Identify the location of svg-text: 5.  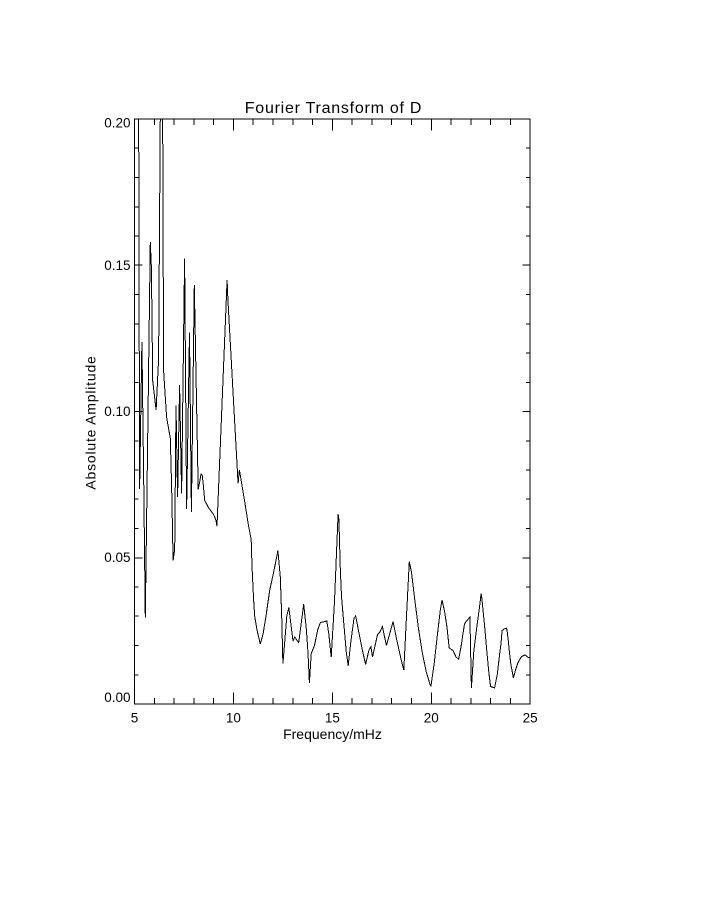
(135, 718).